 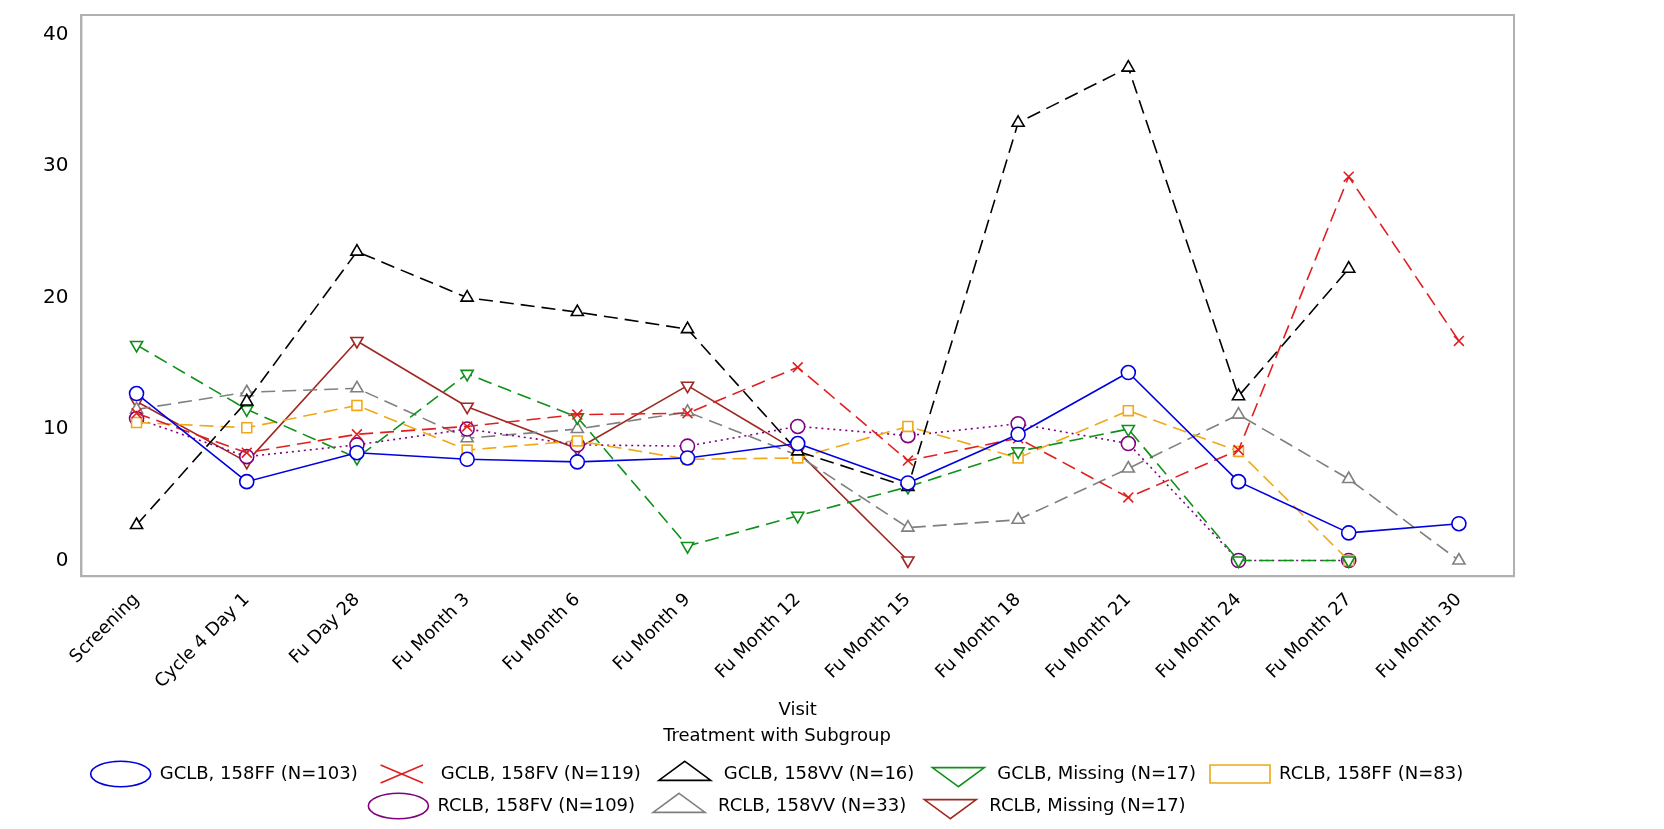 What do you see at coordinates (56, 427) in the screenshot?
I see `y-tick-label: 10` at bounding box center [56, 427].